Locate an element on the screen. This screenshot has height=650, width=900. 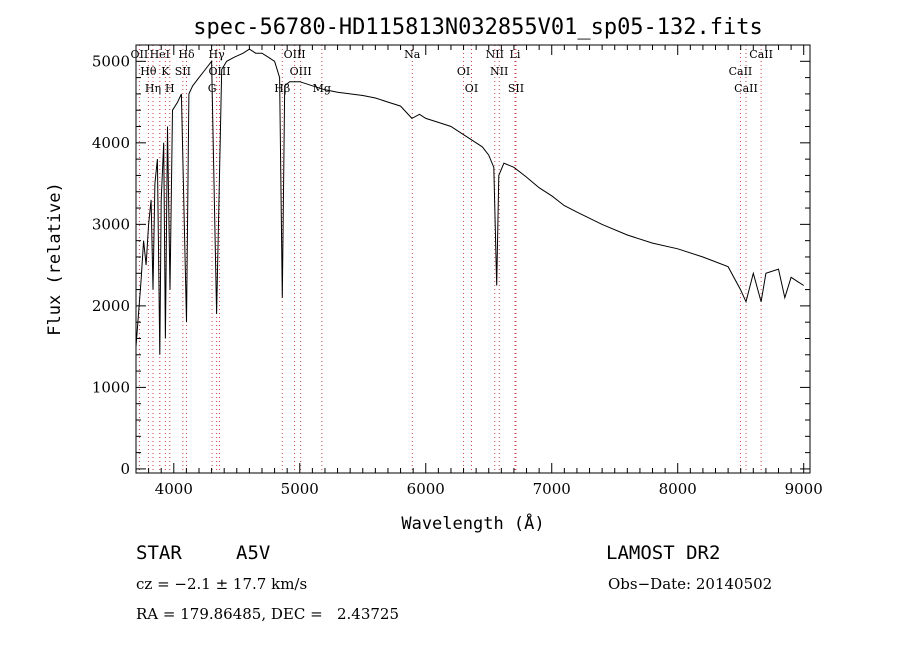
reference-line-label: Hη is located at coordinates (153, 88).